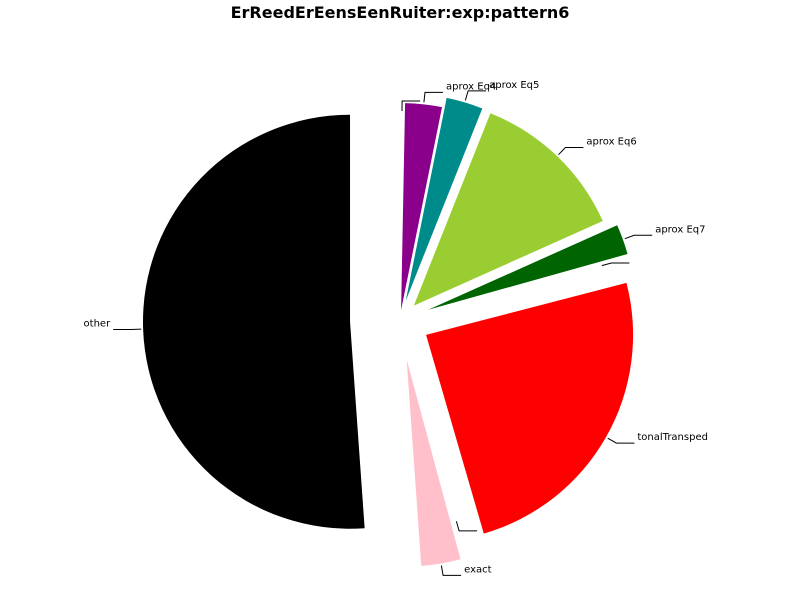  Describe the element at coordinates (672, 437) in the screenshot. I see `slice-label-tonaltransped-3: tonalTransped` at that location.